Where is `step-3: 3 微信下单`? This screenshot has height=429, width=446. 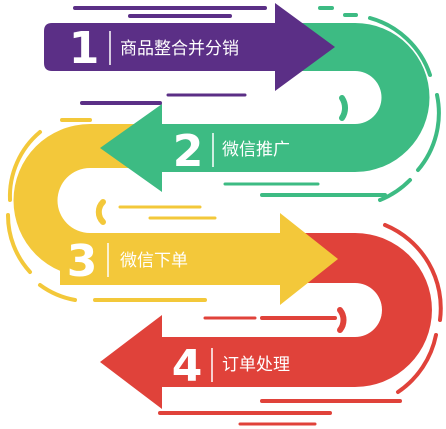 step-3: 3 微信下单 is located at coordinates (127, 261).